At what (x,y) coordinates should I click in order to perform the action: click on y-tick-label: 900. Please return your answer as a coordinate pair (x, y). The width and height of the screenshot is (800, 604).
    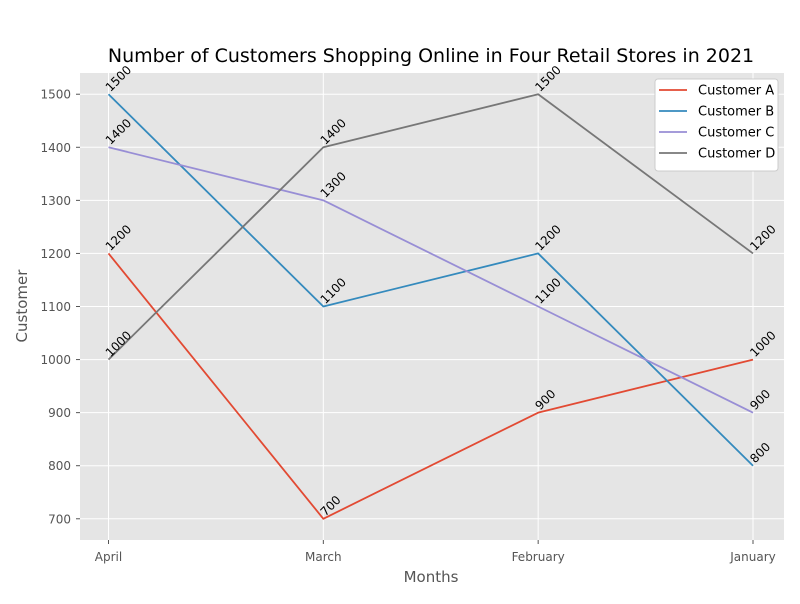
    Looking at the image, I should click on (59, 413).